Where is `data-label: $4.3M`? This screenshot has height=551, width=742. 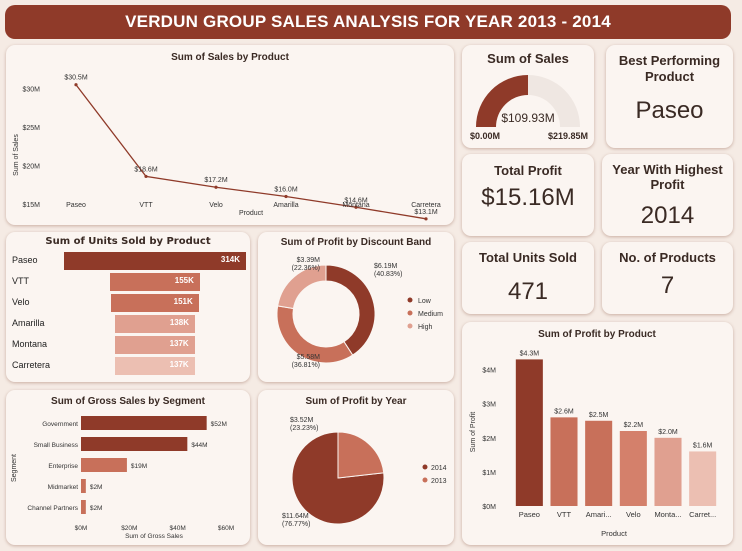 data-label: $4.3M is located at coordinates (530, 353).